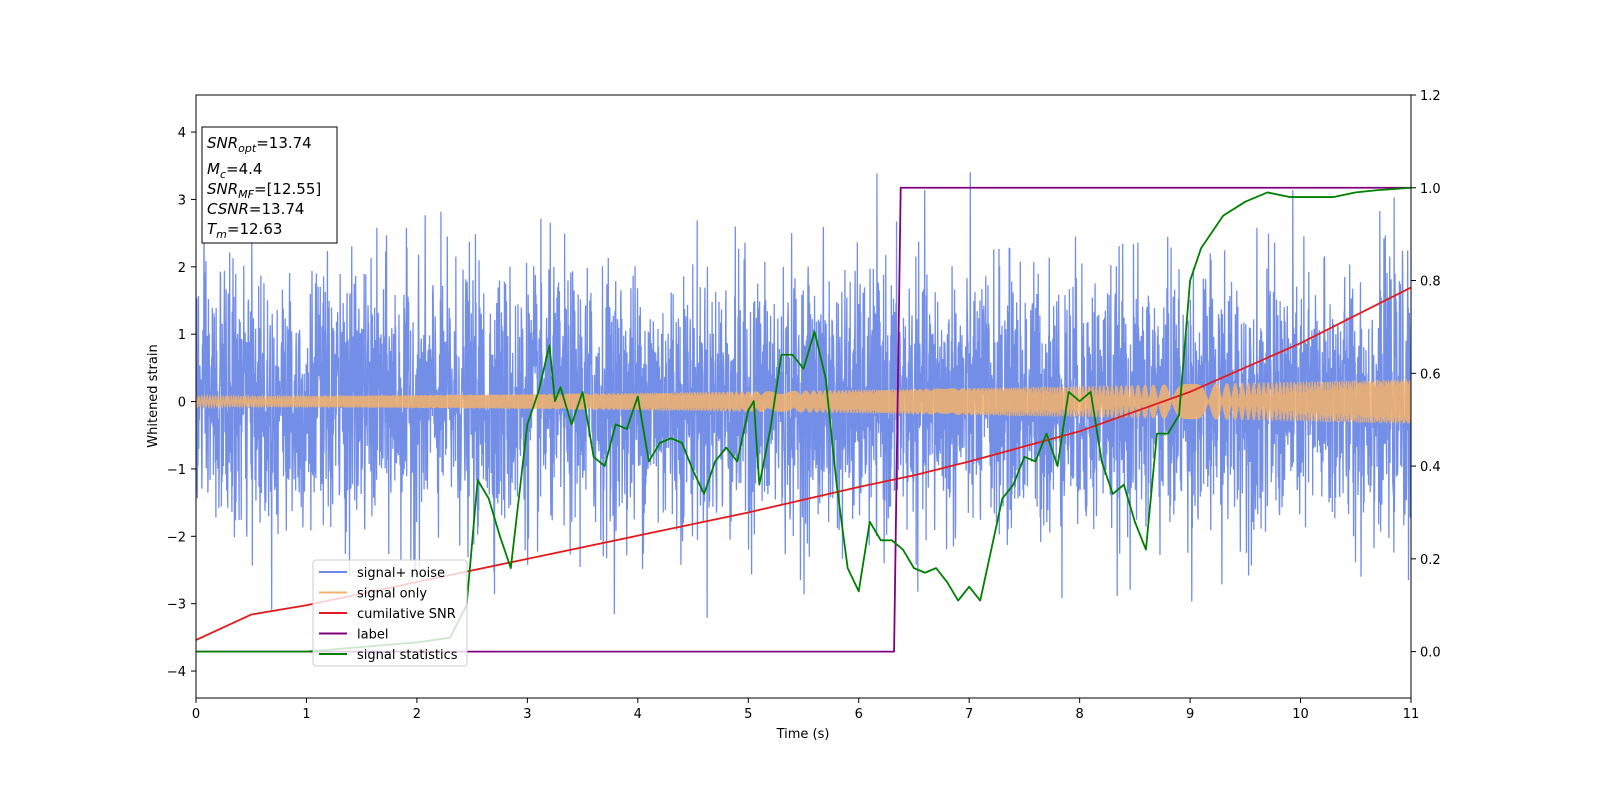  Describe the element at coordinates (392, 594) in the screenshot. I see `legend-label: signal only` at that location.